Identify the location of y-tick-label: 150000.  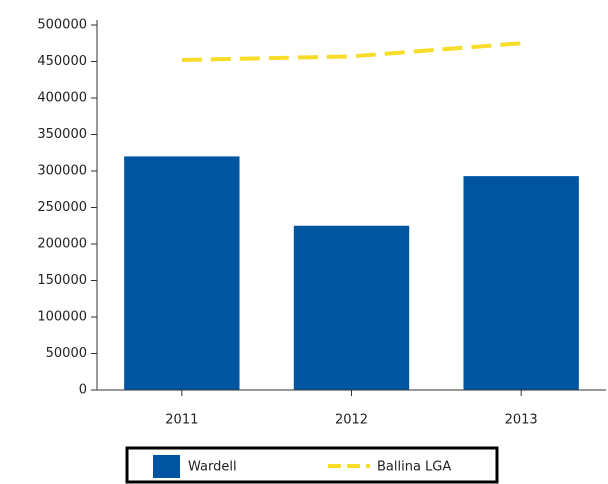
(62, 280).